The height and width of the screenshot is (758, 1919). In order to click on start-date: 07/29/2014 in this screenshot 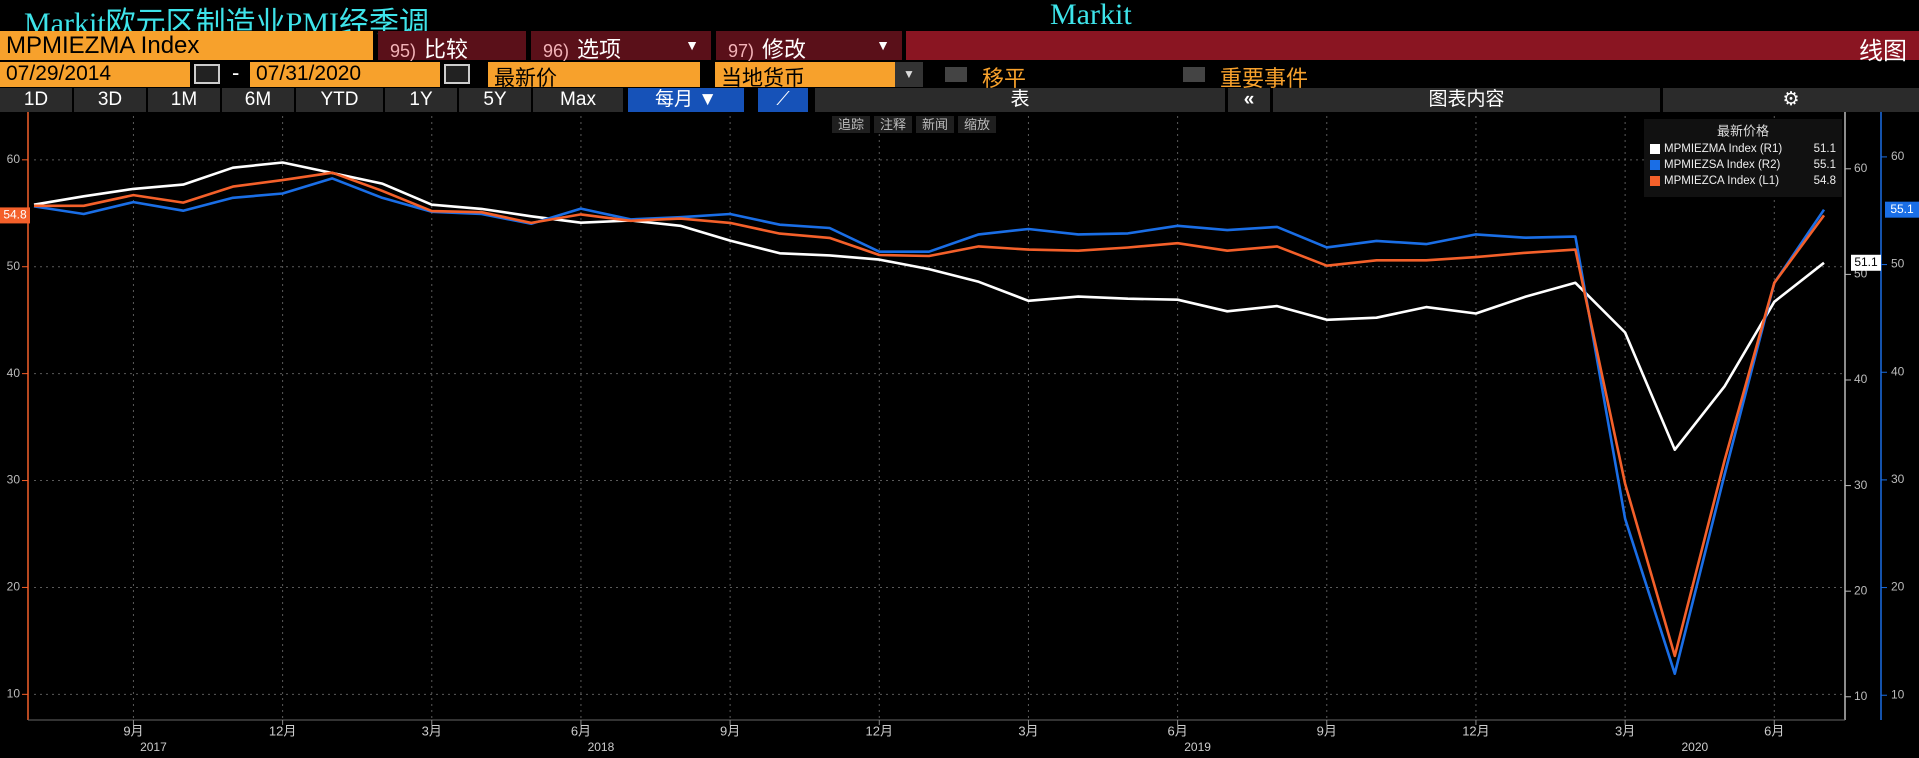, I will do `click(95, 74)`.